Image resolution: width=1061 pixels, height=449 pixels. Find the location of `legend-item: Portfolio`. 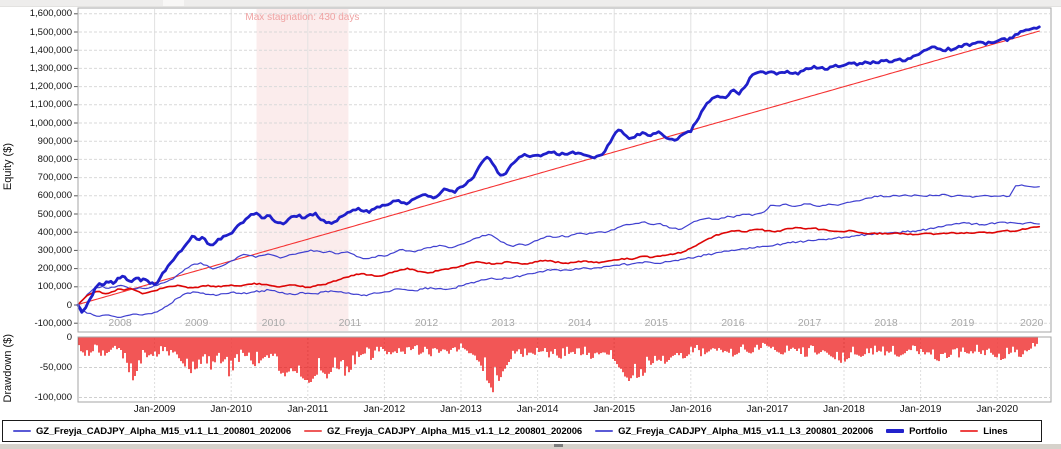

legend-item: Portfolio is located at coordinates (916, 431).